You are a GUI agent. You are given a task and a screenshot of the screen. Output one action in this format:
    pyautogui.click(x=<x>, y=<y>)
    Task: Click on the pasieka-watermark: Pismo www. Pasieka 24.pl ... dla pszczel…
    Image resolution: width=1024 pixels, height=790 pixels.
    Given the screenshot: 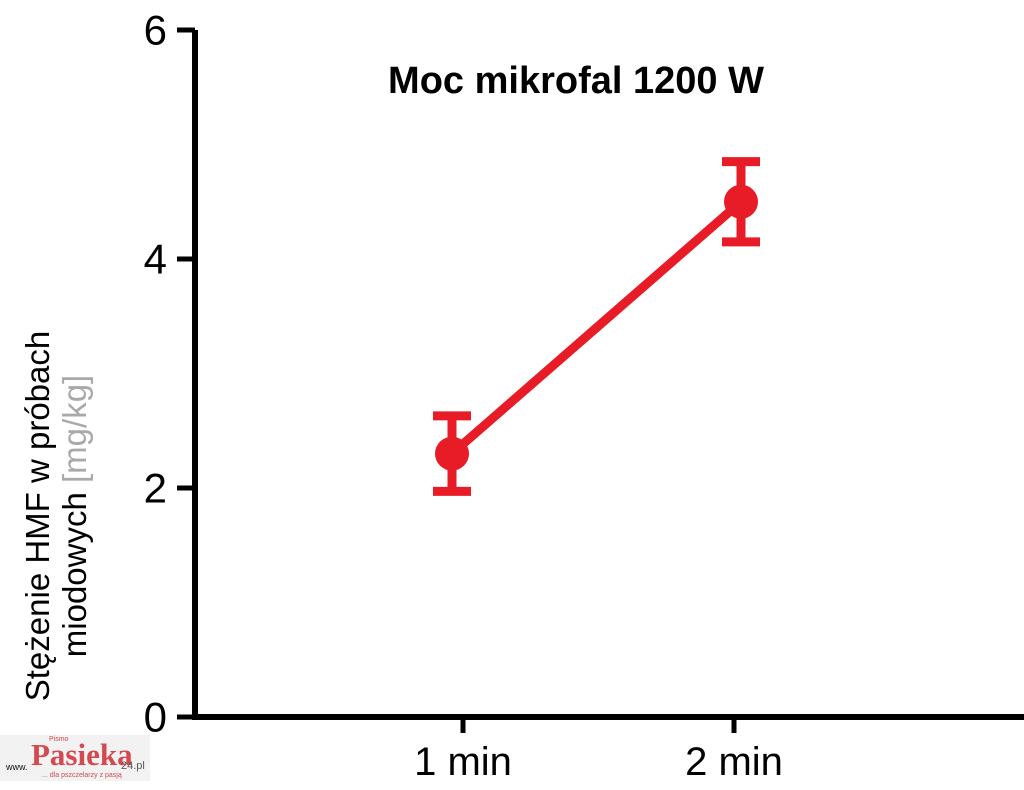 What is the action you would take?
    pyautogui.click(x=75, y=758)
    